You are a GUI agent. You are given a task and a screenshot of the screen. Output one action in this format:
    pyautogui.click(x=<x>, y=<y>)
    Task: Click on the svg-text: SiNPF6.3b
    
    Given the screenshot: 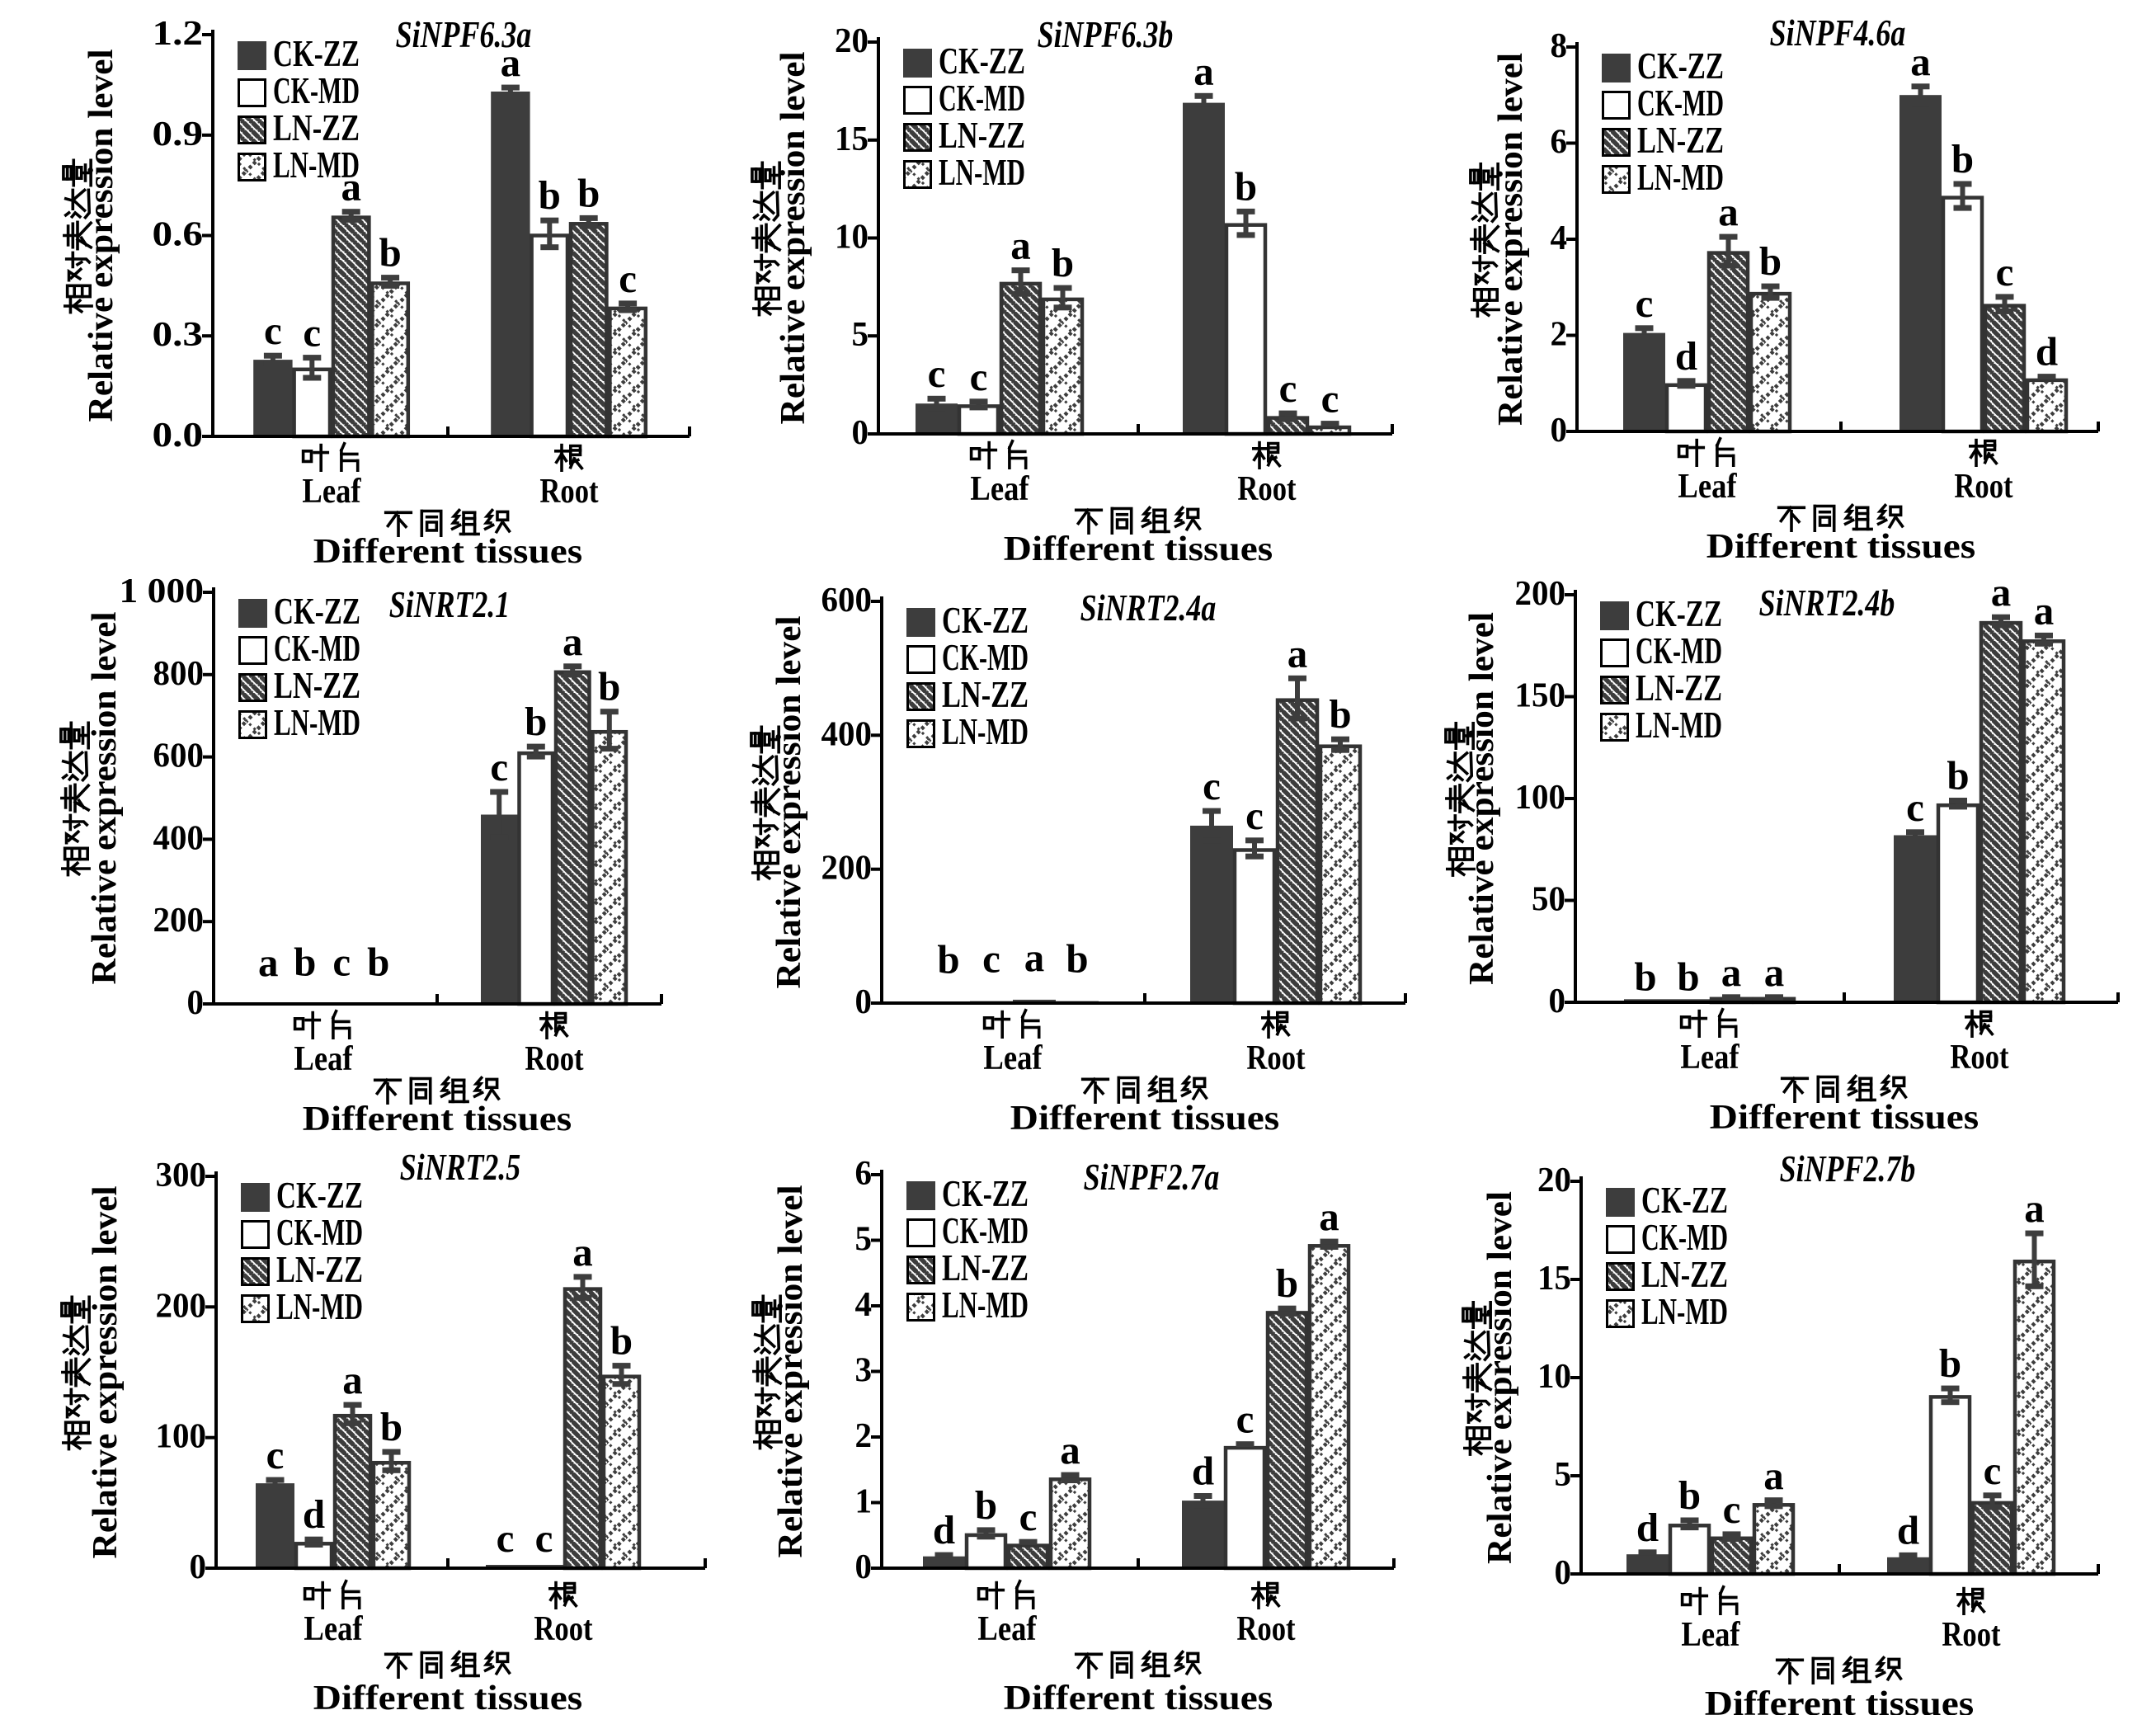 What is the action you would take?
    pyautogui.click(x=1106, y=34)
    